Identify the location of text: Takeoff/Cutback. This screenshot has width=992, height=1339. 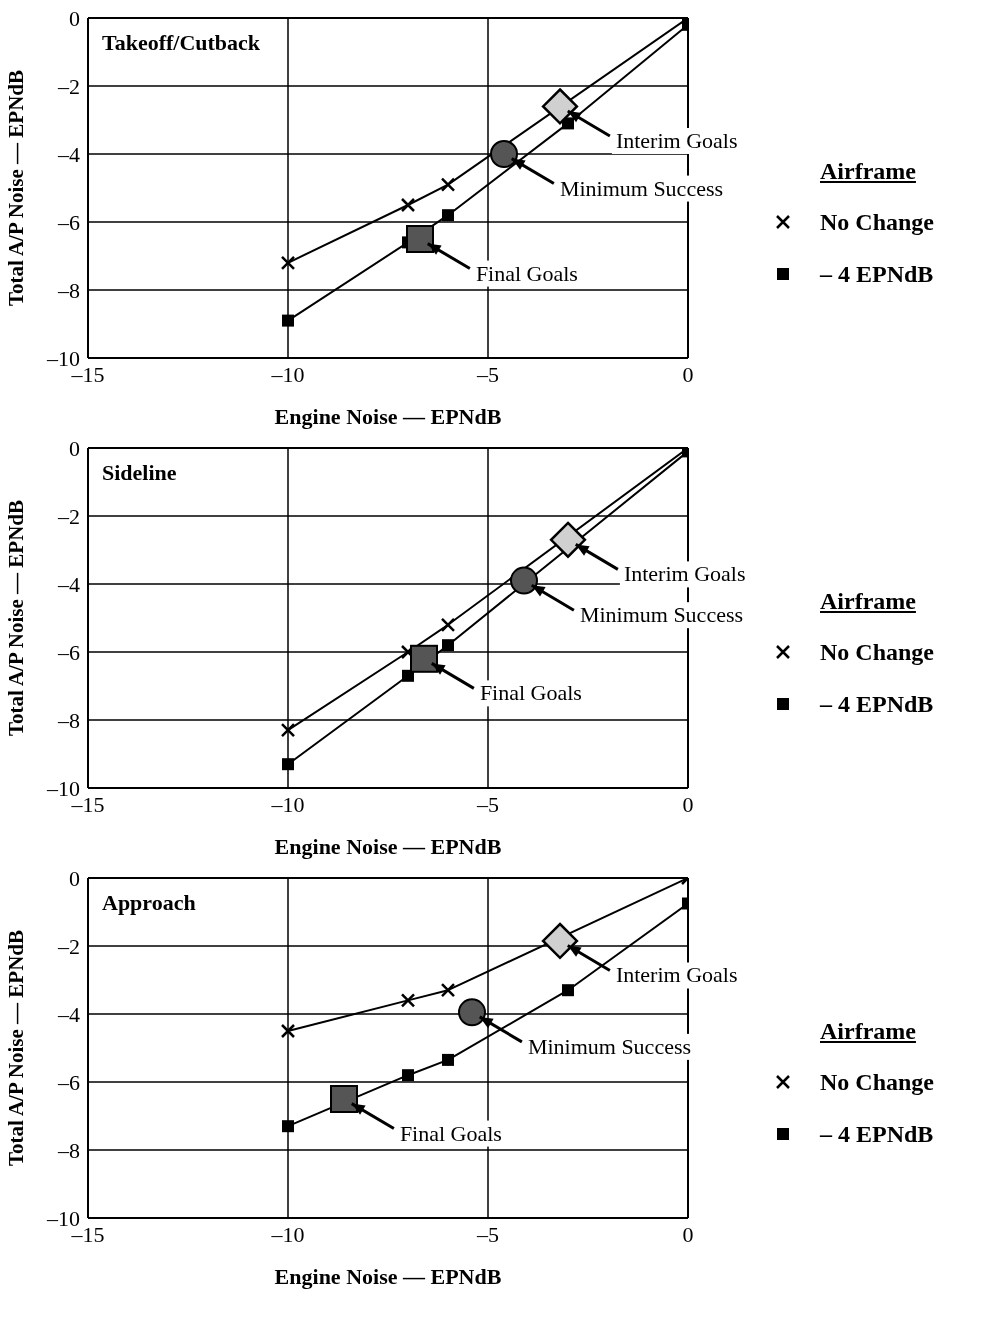
(181, 42).